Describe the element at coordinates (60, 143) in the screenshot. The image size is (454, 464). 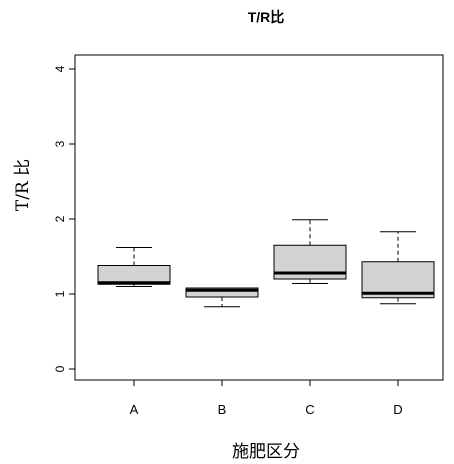
I see `y-tick-label: 3` at that location.